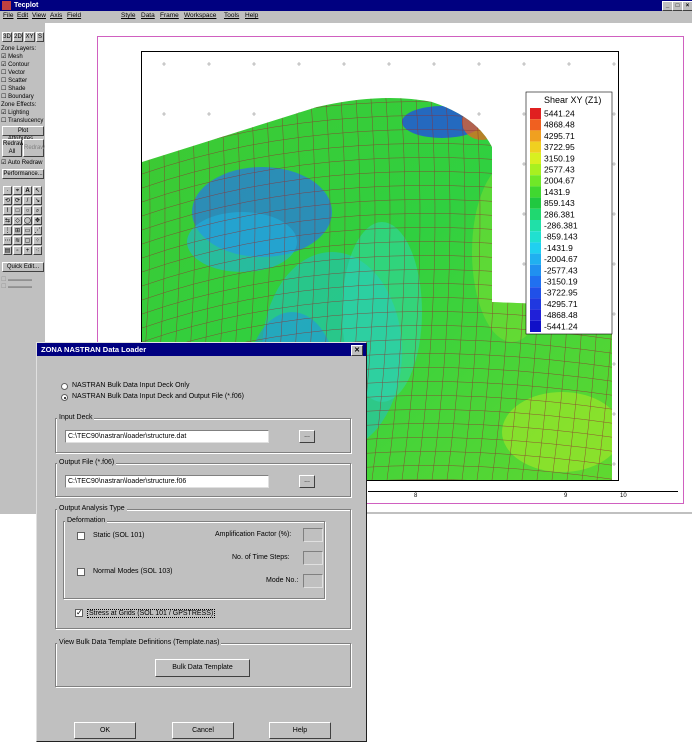 The height and width of the screenshot is (742, 692). Describe the element at coordinates (201, 349) in the screenshot. I see `dialog-title-bar: ZONA NASTRAN Data Loader ✕` at that location.